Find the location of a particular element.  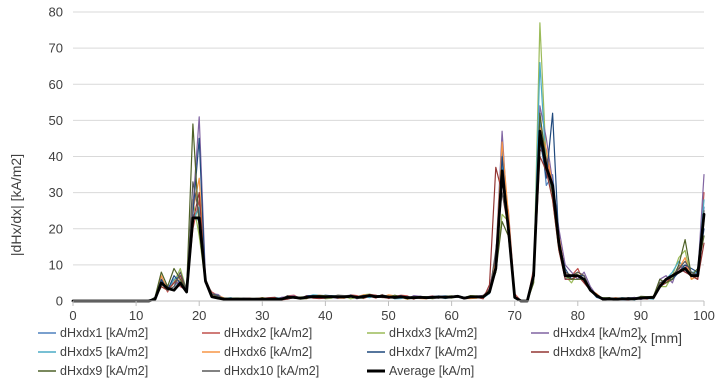

legend-item: dHxdx9 [kA/m2] is located at coordinates (93, 371).